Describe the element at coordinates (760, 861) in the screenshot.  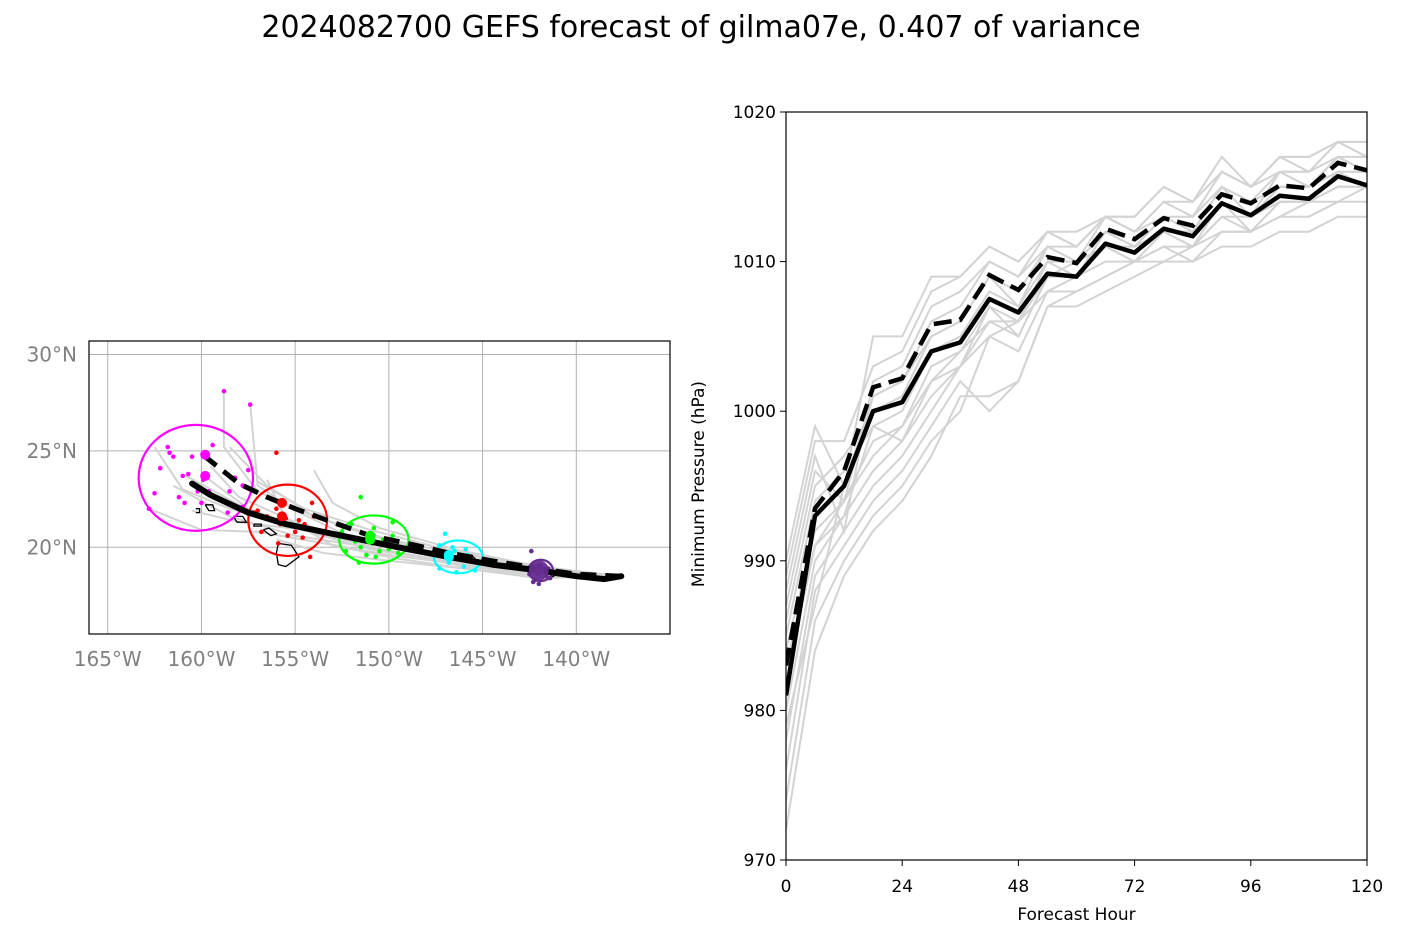
I see `y-tick-label: 970` at that location.